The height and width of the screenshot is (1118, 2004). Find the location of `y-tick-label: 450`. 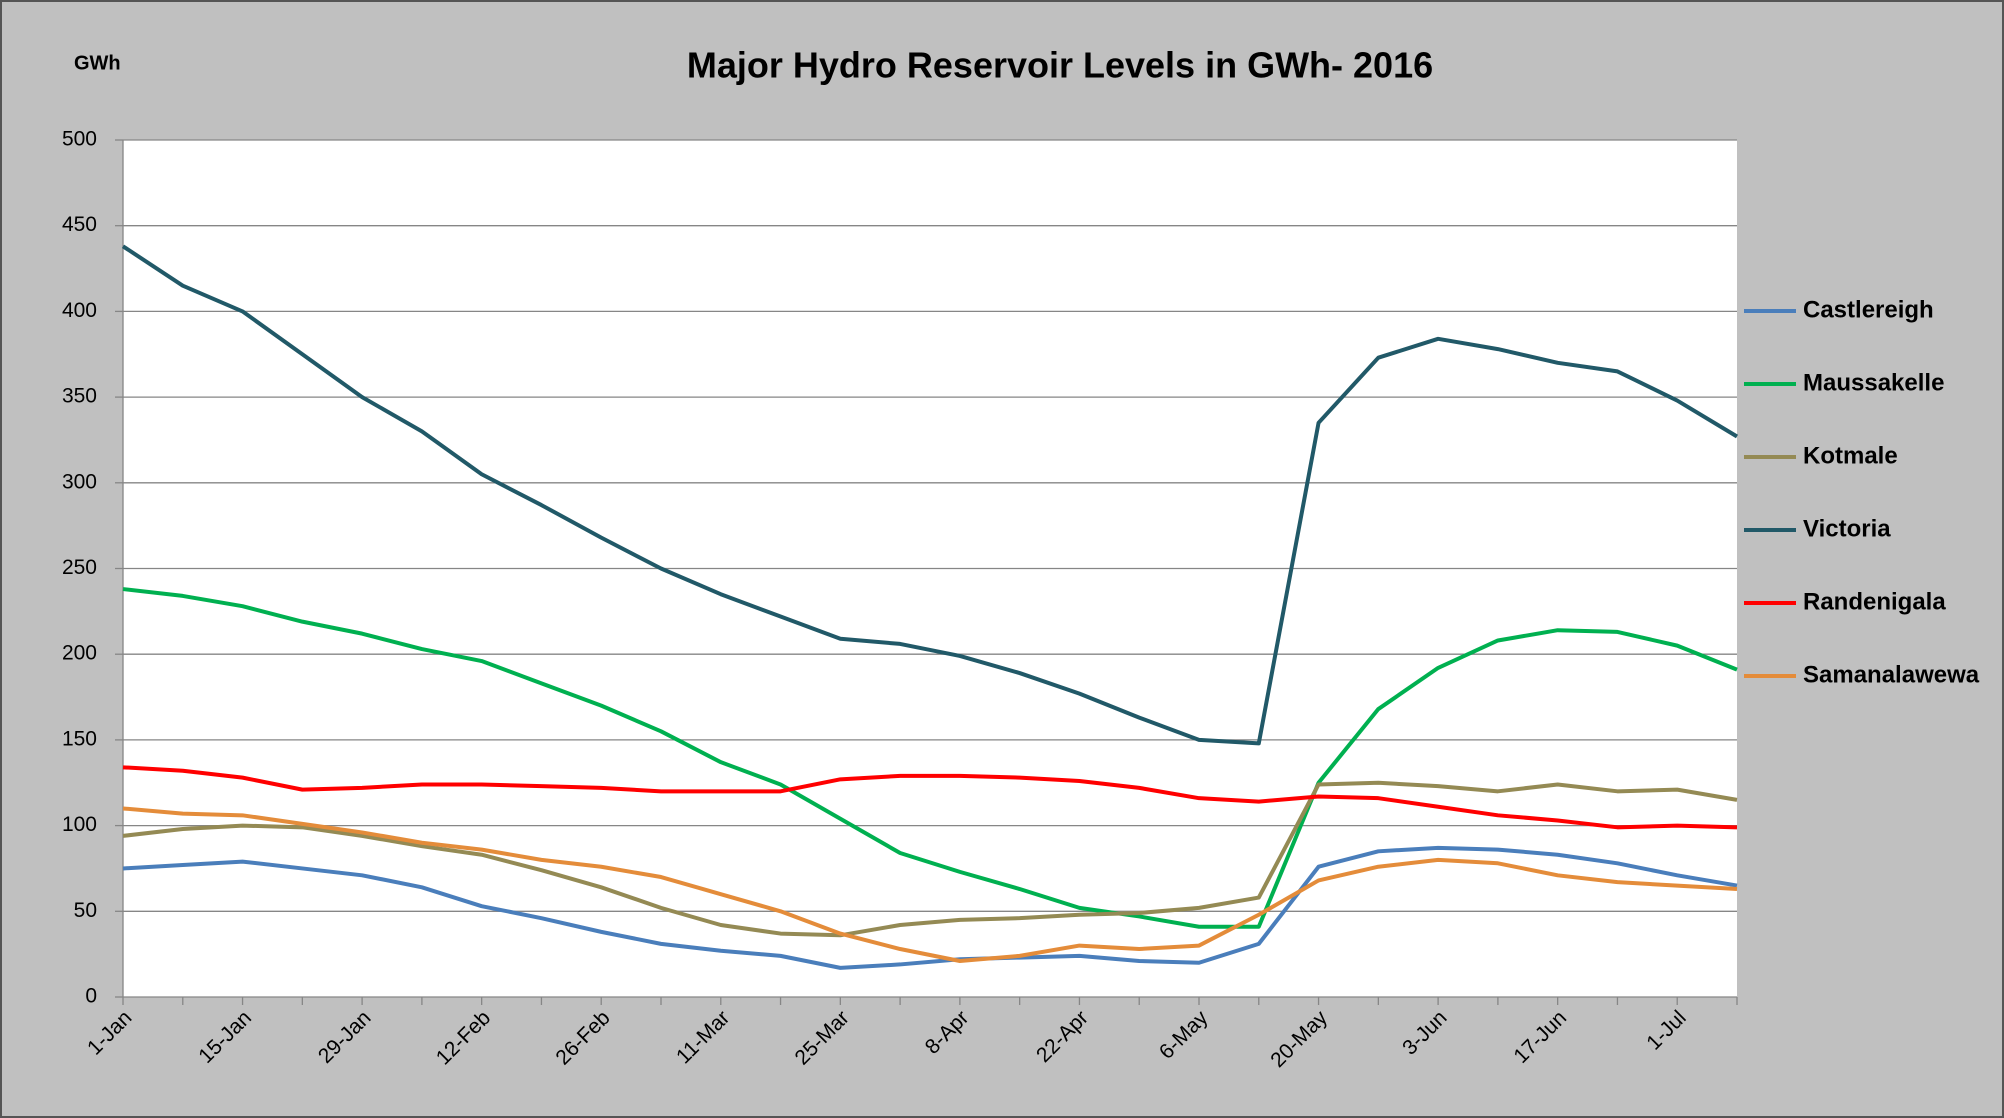

y-tick-label: 450 is located at coordinates (79, 224).